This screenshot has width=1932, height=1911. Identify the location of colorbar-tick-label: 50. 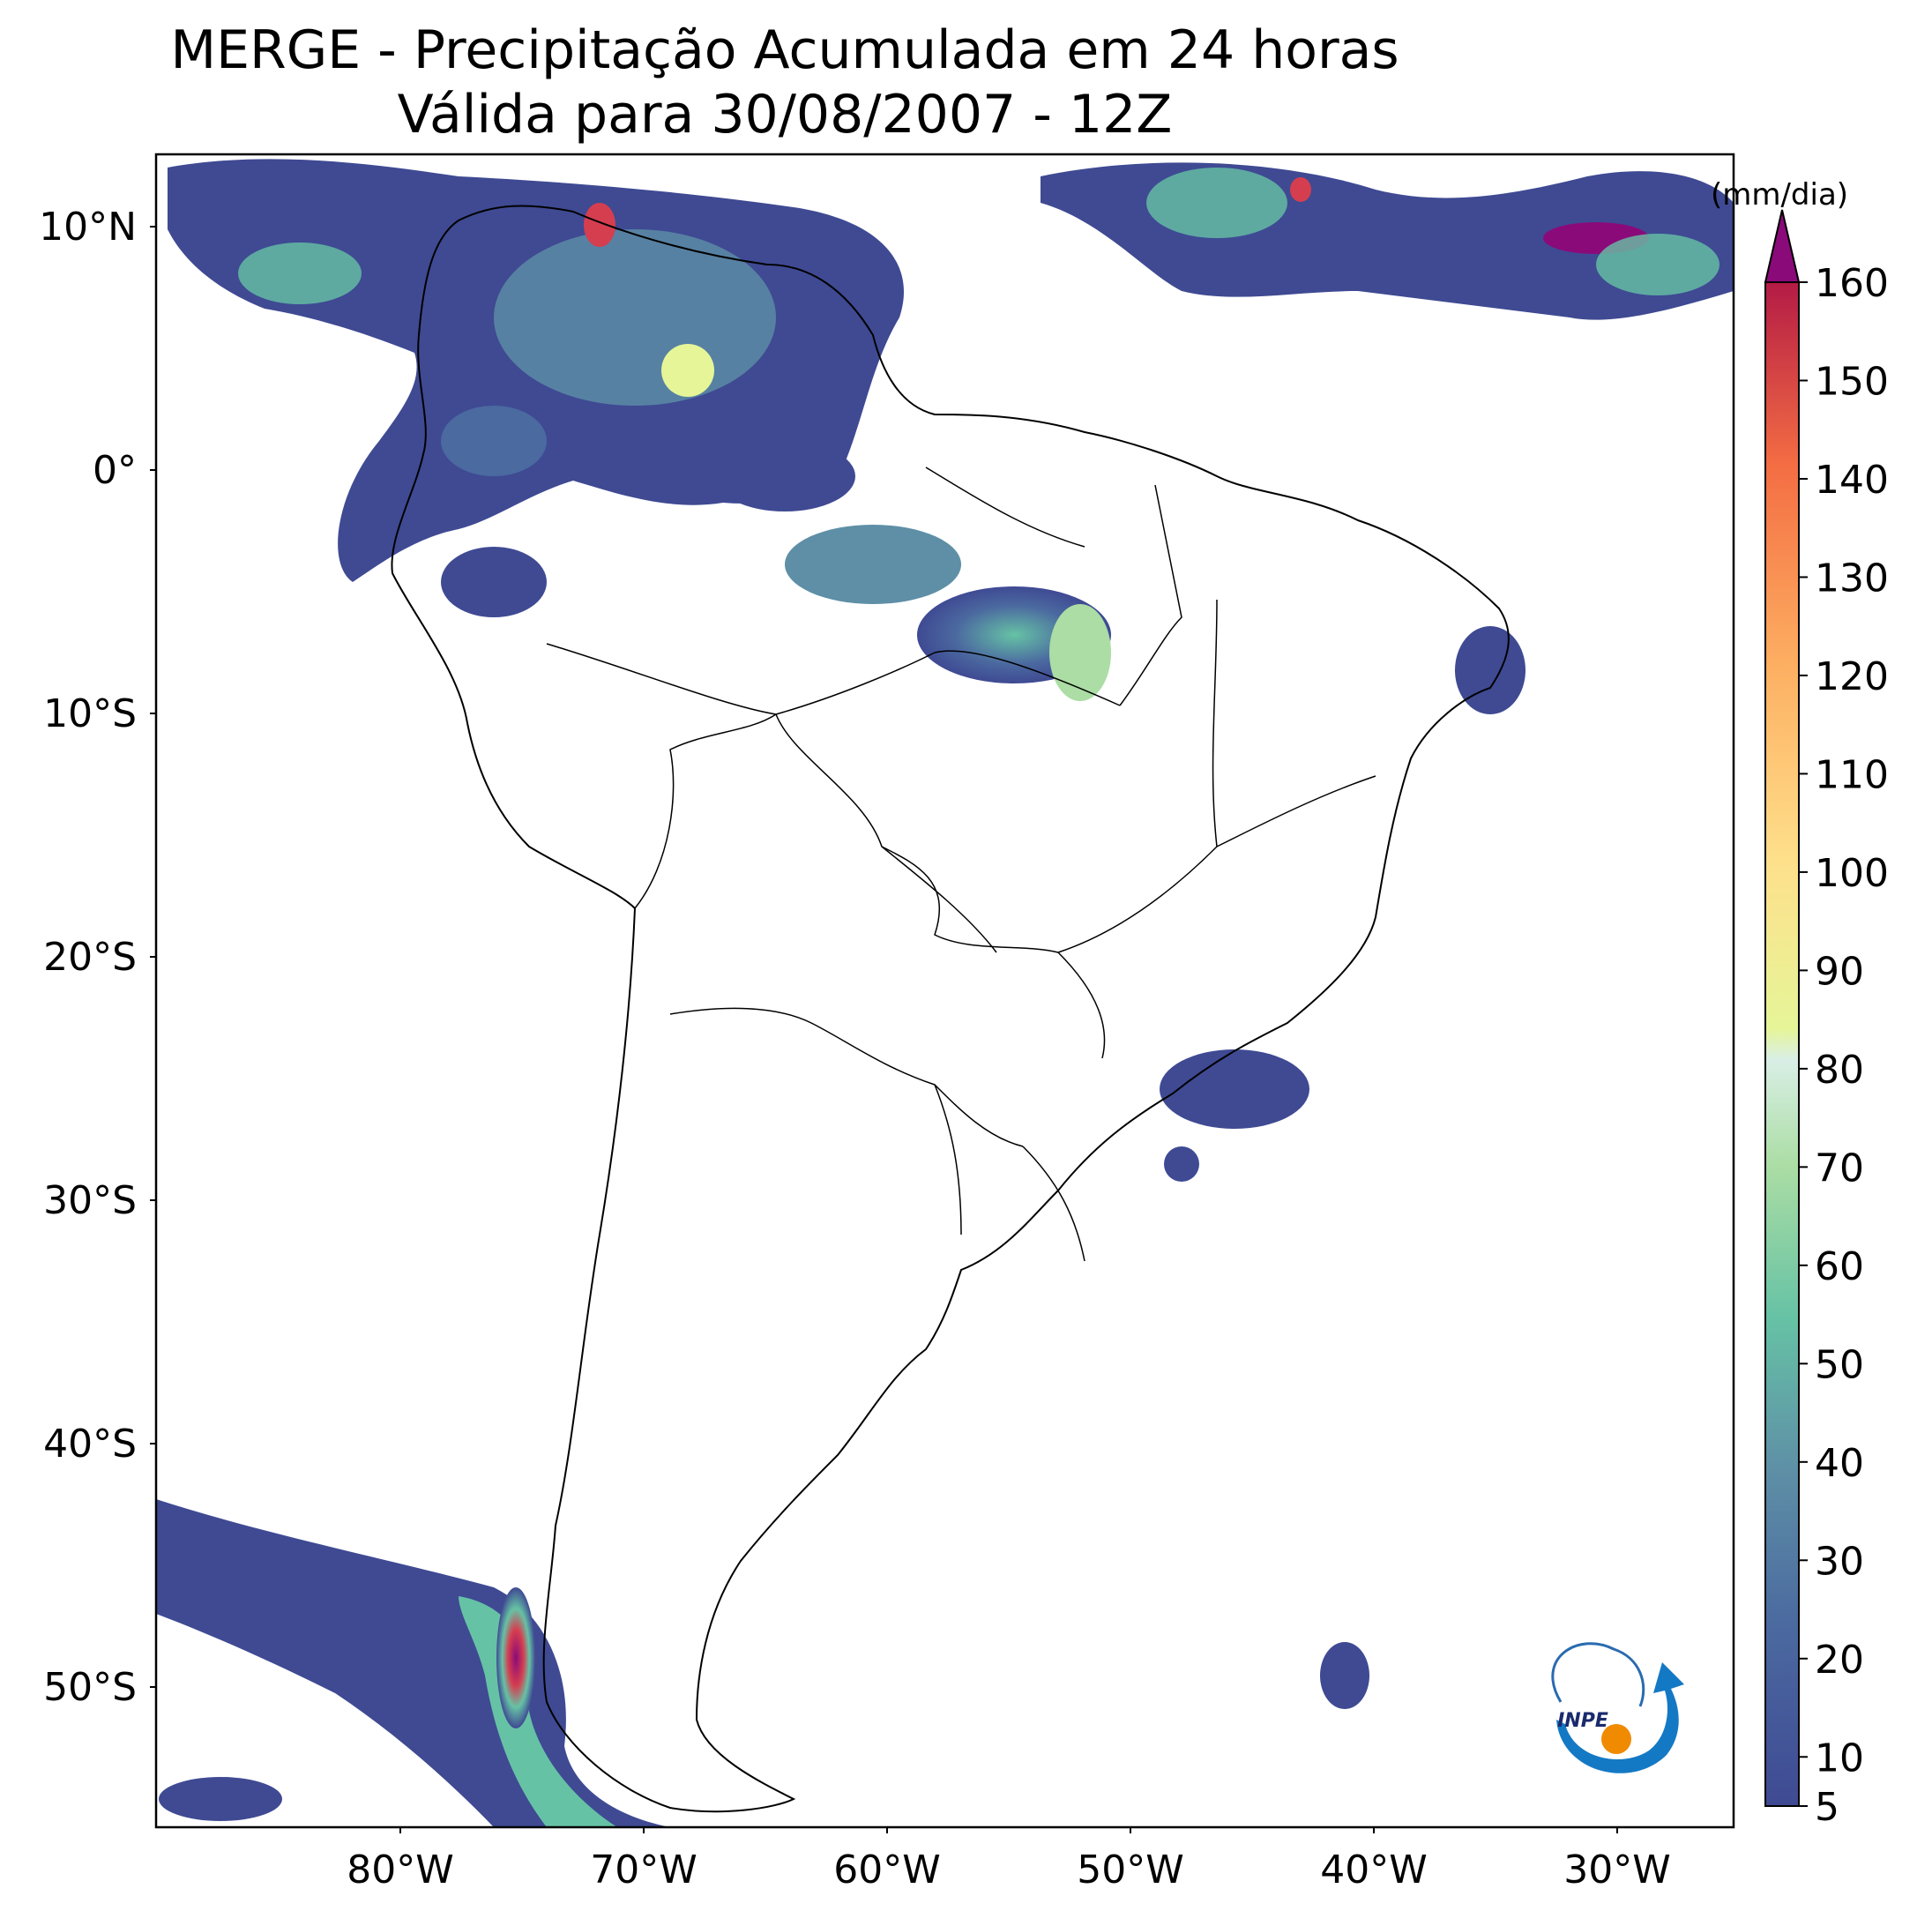
(1839, 1364).